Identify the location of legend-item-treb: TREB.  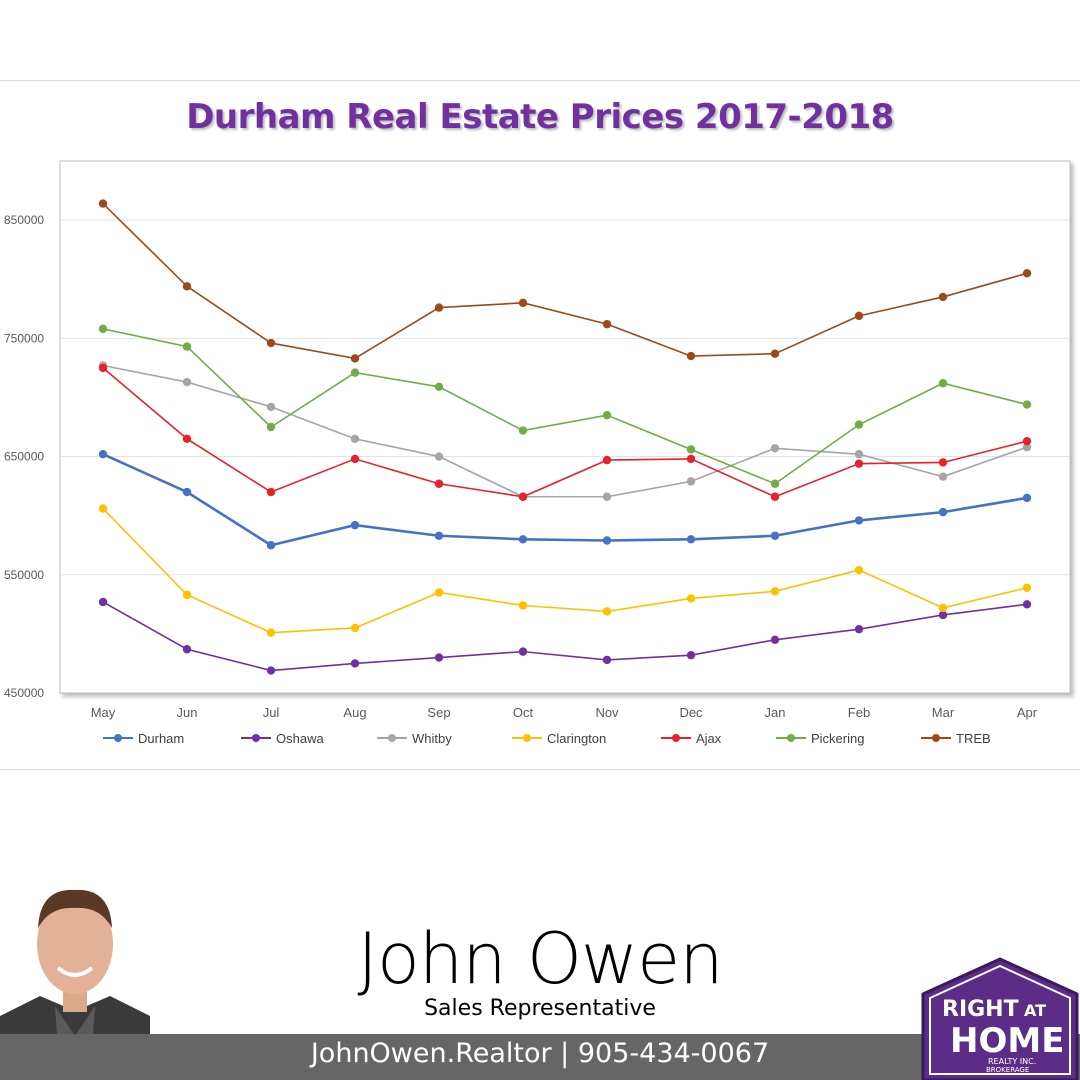
(956, 738).